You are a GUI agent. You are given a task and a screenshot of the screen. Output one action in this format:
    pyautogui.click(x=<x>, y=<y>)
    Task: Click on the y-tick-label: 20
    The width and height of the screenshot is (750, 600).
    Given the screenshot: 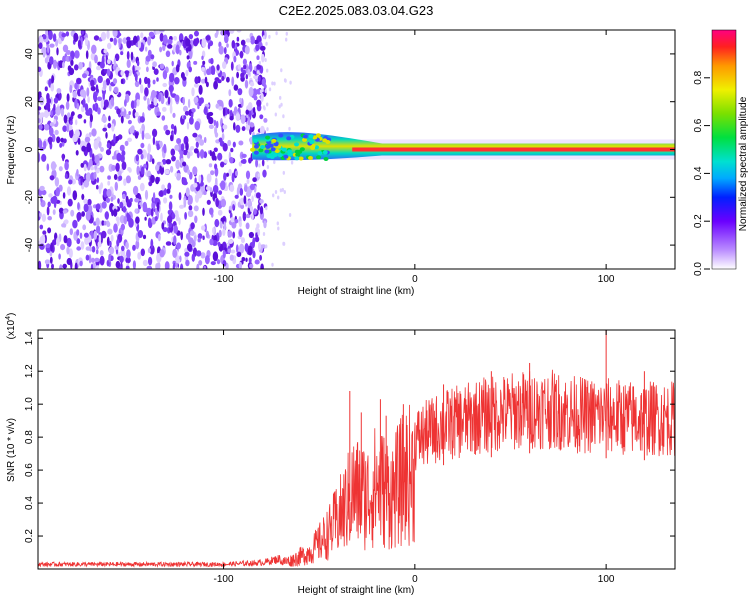 What is the action you would take?
    pyautogui.click(x=29, y=102)
    